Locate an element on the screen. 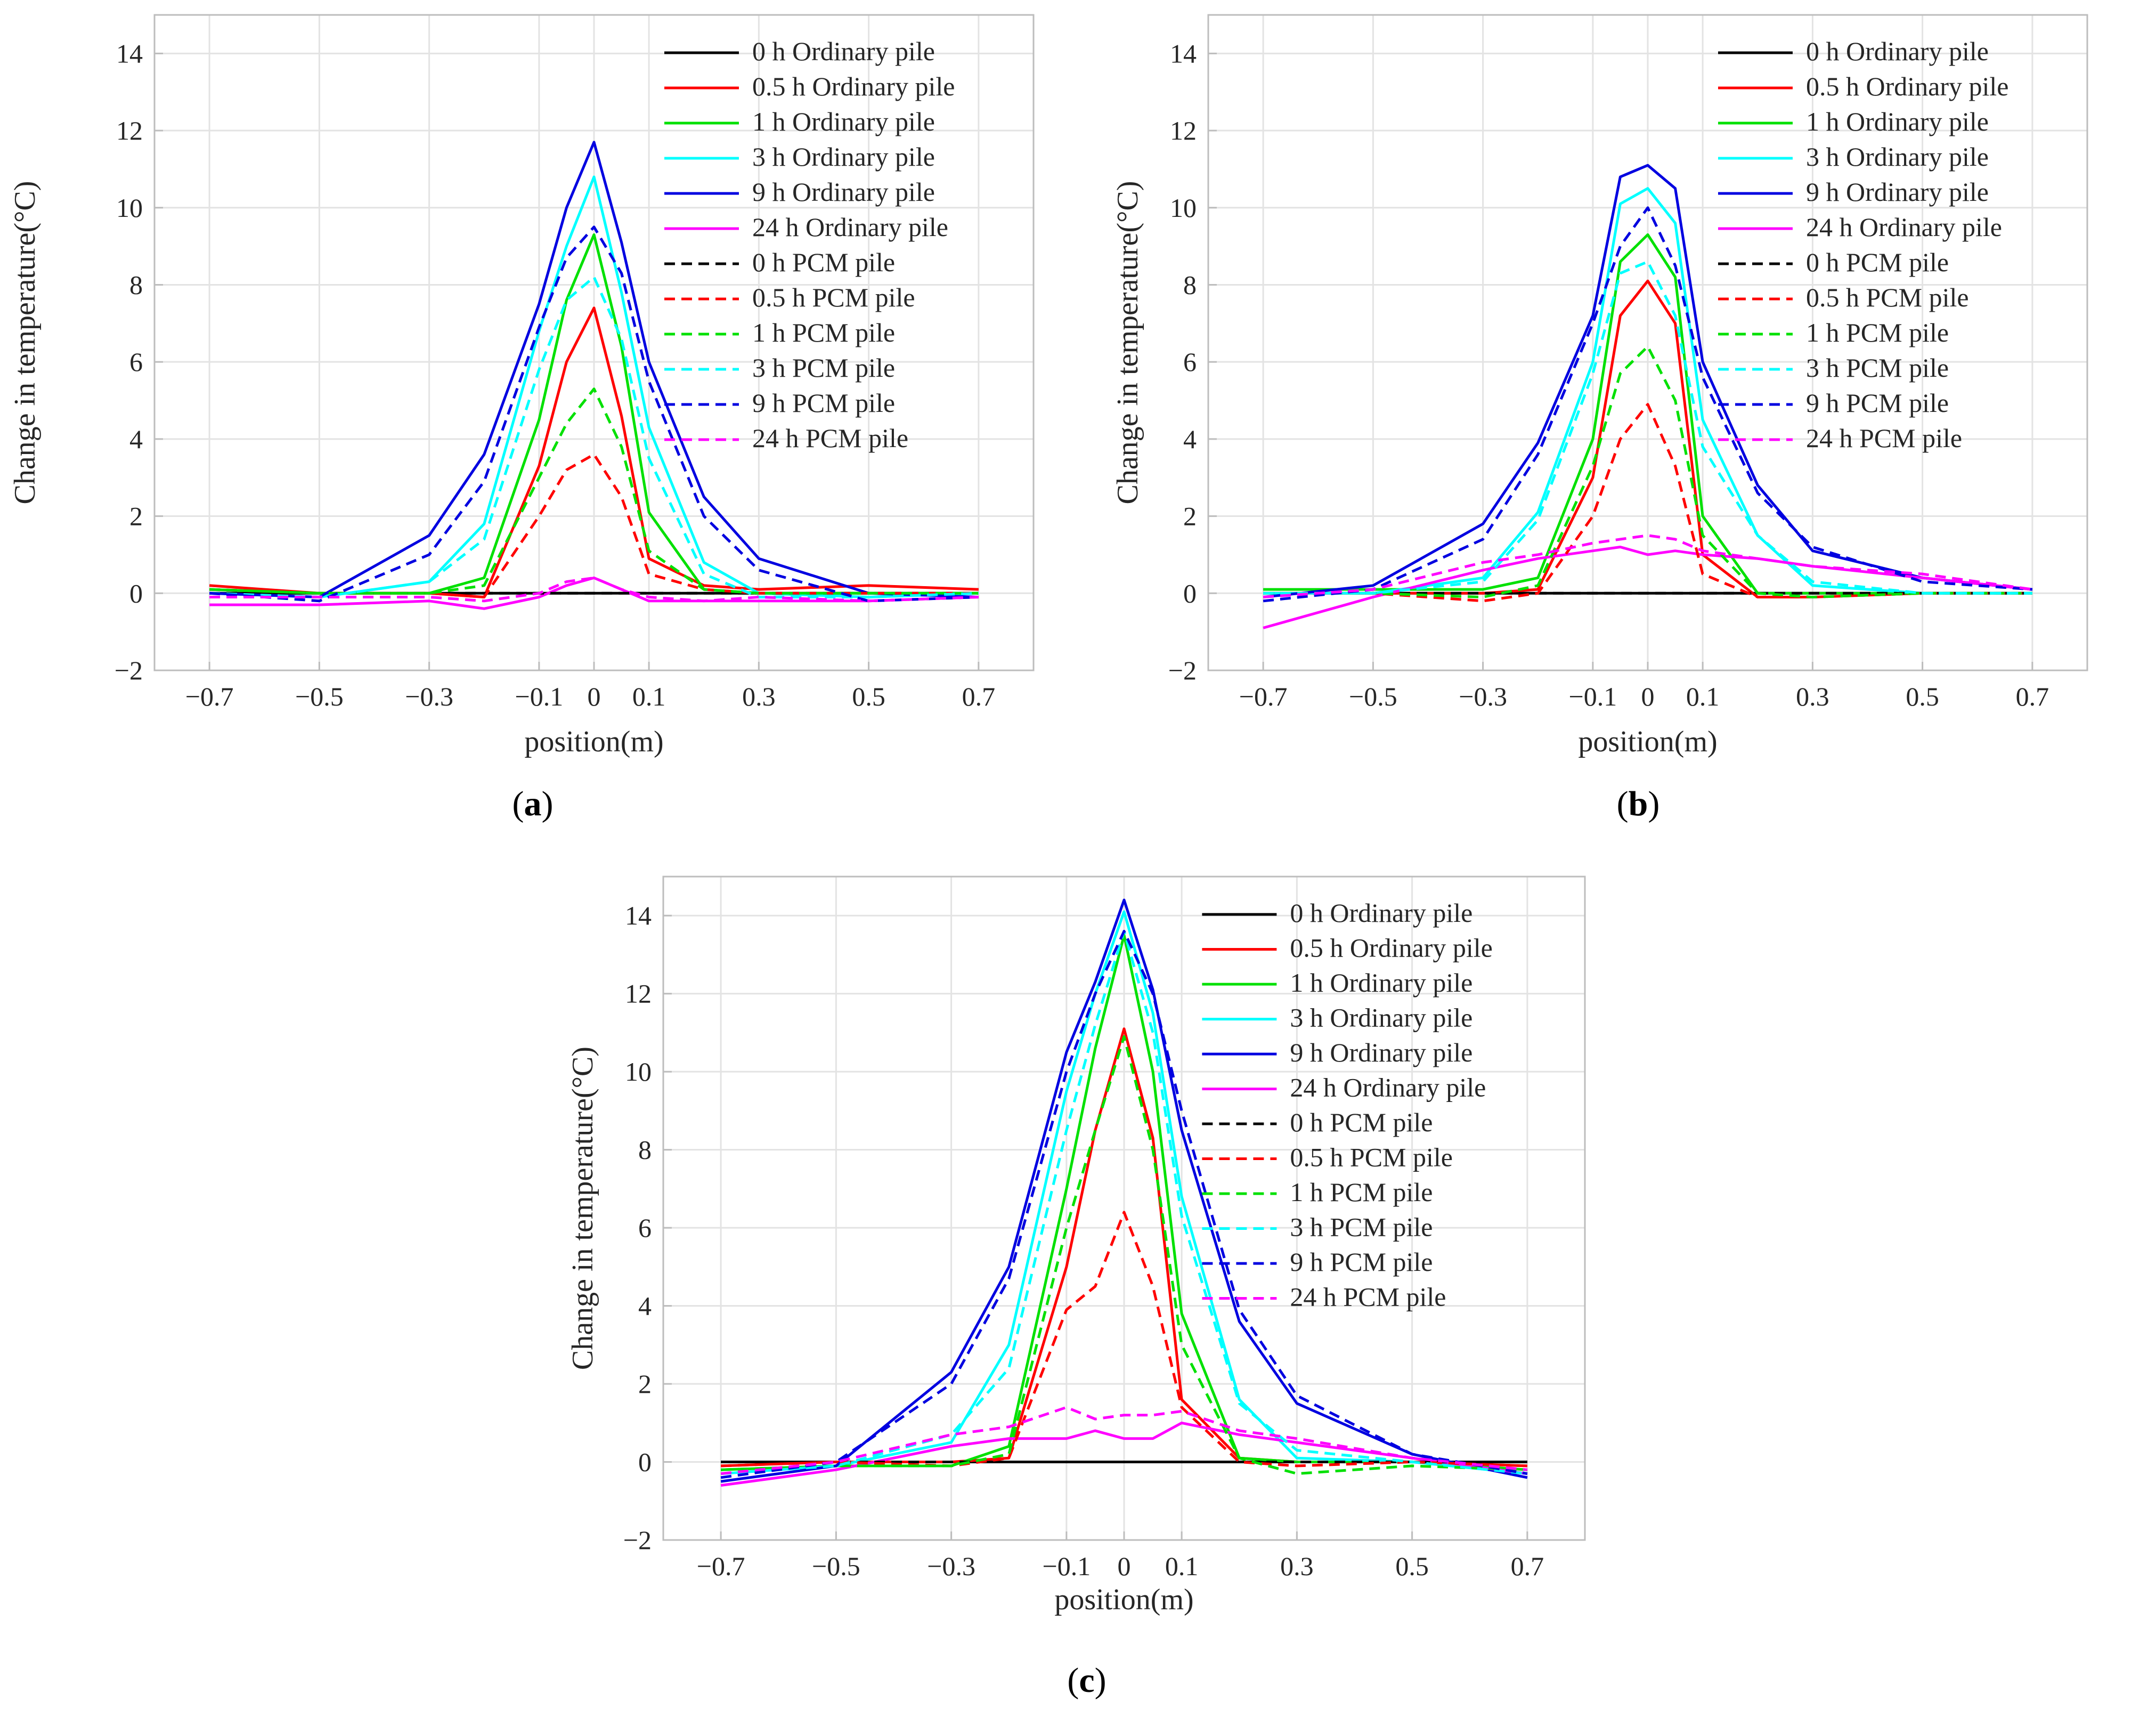 The image size is (2156, 1710). y-tick-label: 10 is located at coordinates (638, 1072).